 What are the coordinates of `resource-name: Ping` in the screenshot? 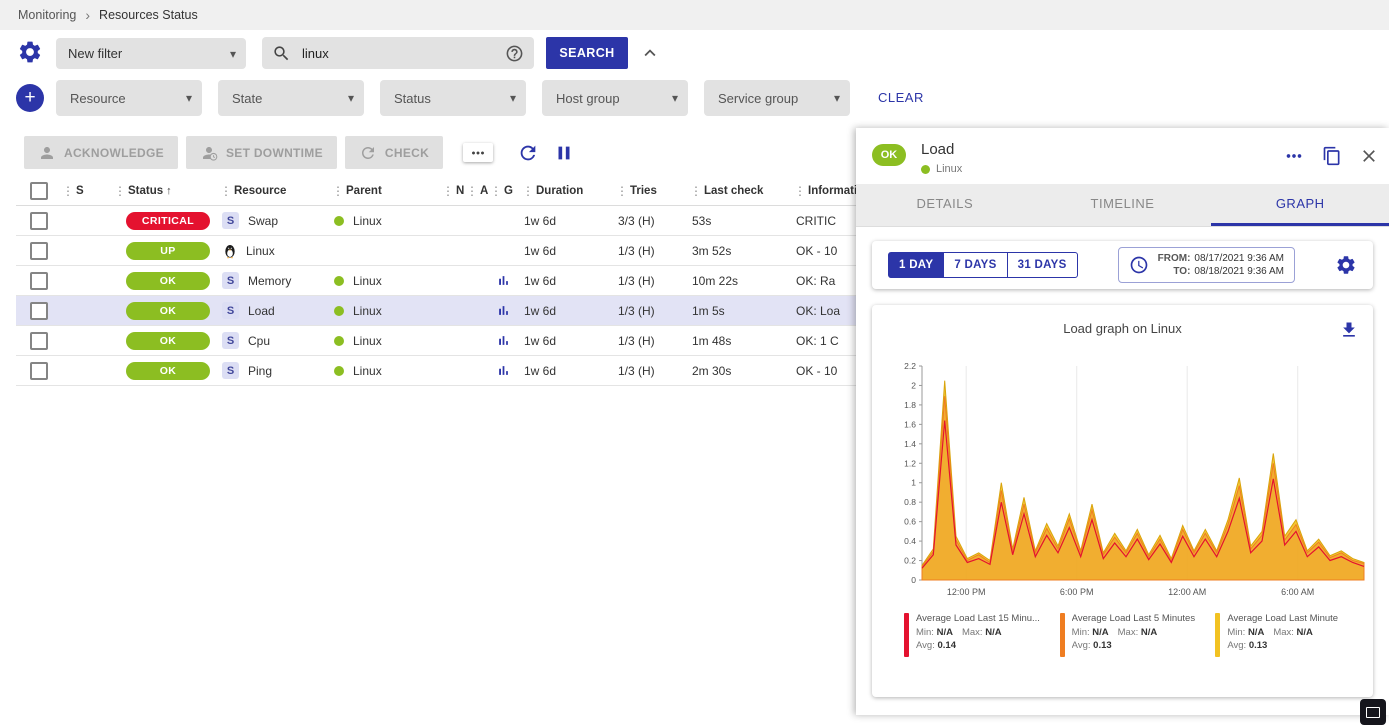 It's located at (260, 370).